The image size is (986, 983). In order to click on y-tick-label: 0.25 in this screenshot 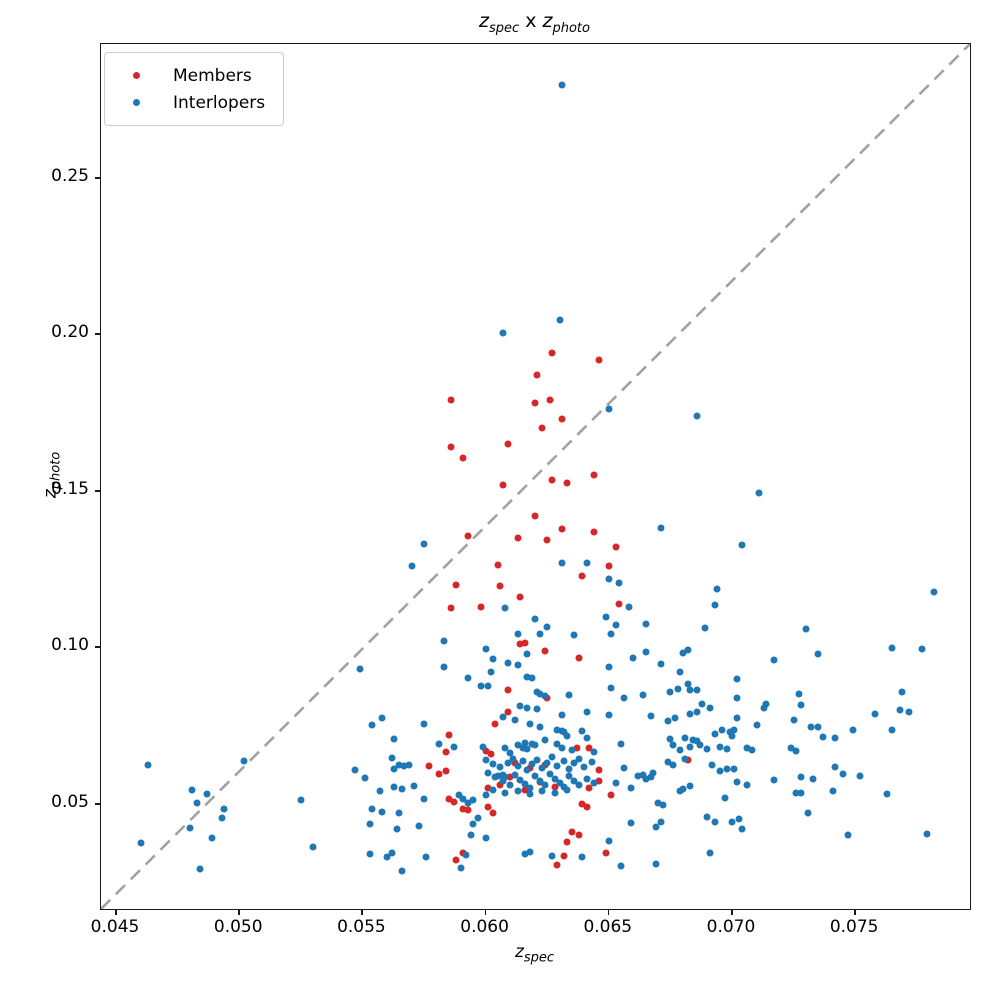, I will do `click(70, 175)`.